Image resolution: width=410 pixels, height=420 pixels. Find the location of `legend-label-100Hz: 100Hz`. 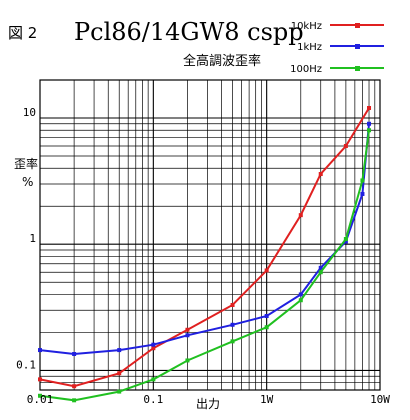

legend-label-100Hz: 100Hz is located at coordinates (306, 69).